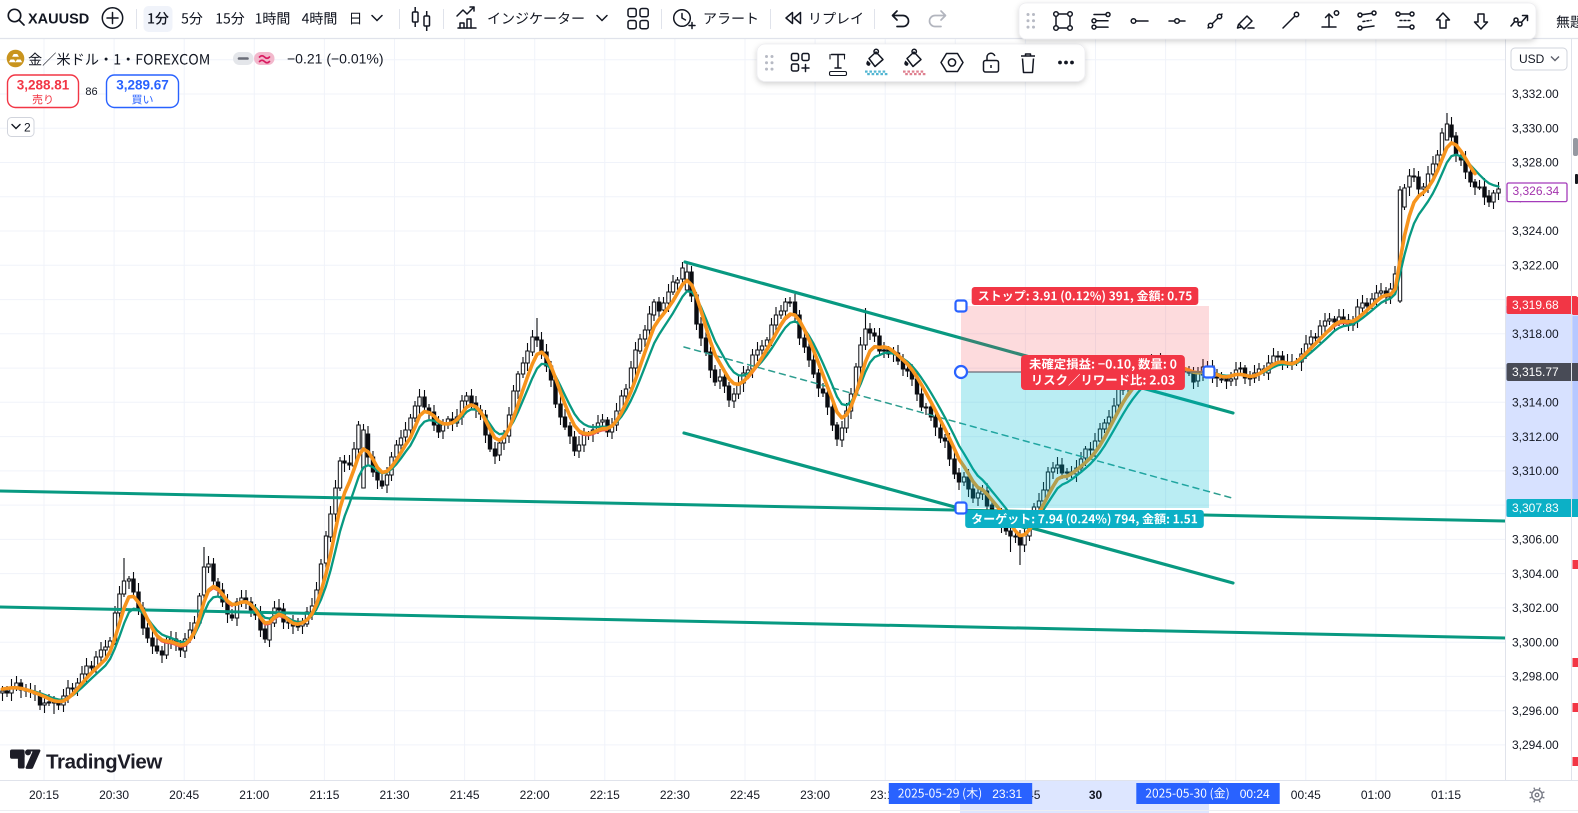 This screenshot has width=1578, height=813. What do you see at coordinates (254, 795) in the screenshot?
I see `svg-text: 21:00` at bounding box center [254, 795].